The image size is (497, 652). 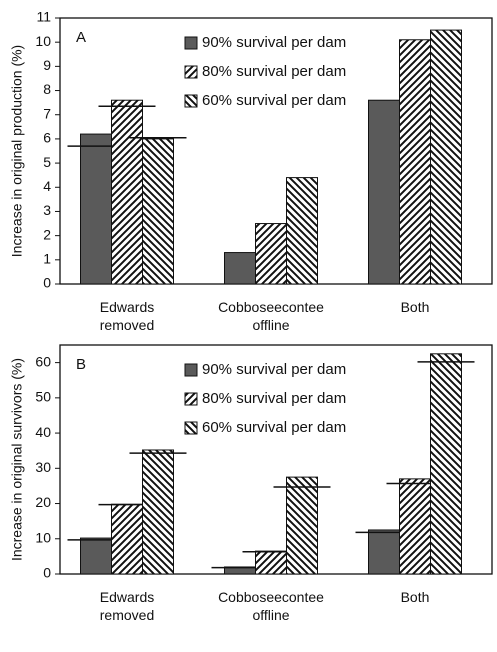 What do you see at coordinates (47, 210) in the screenshot?
I see `y-tick-label: 3` at bounding box center [47, 210].